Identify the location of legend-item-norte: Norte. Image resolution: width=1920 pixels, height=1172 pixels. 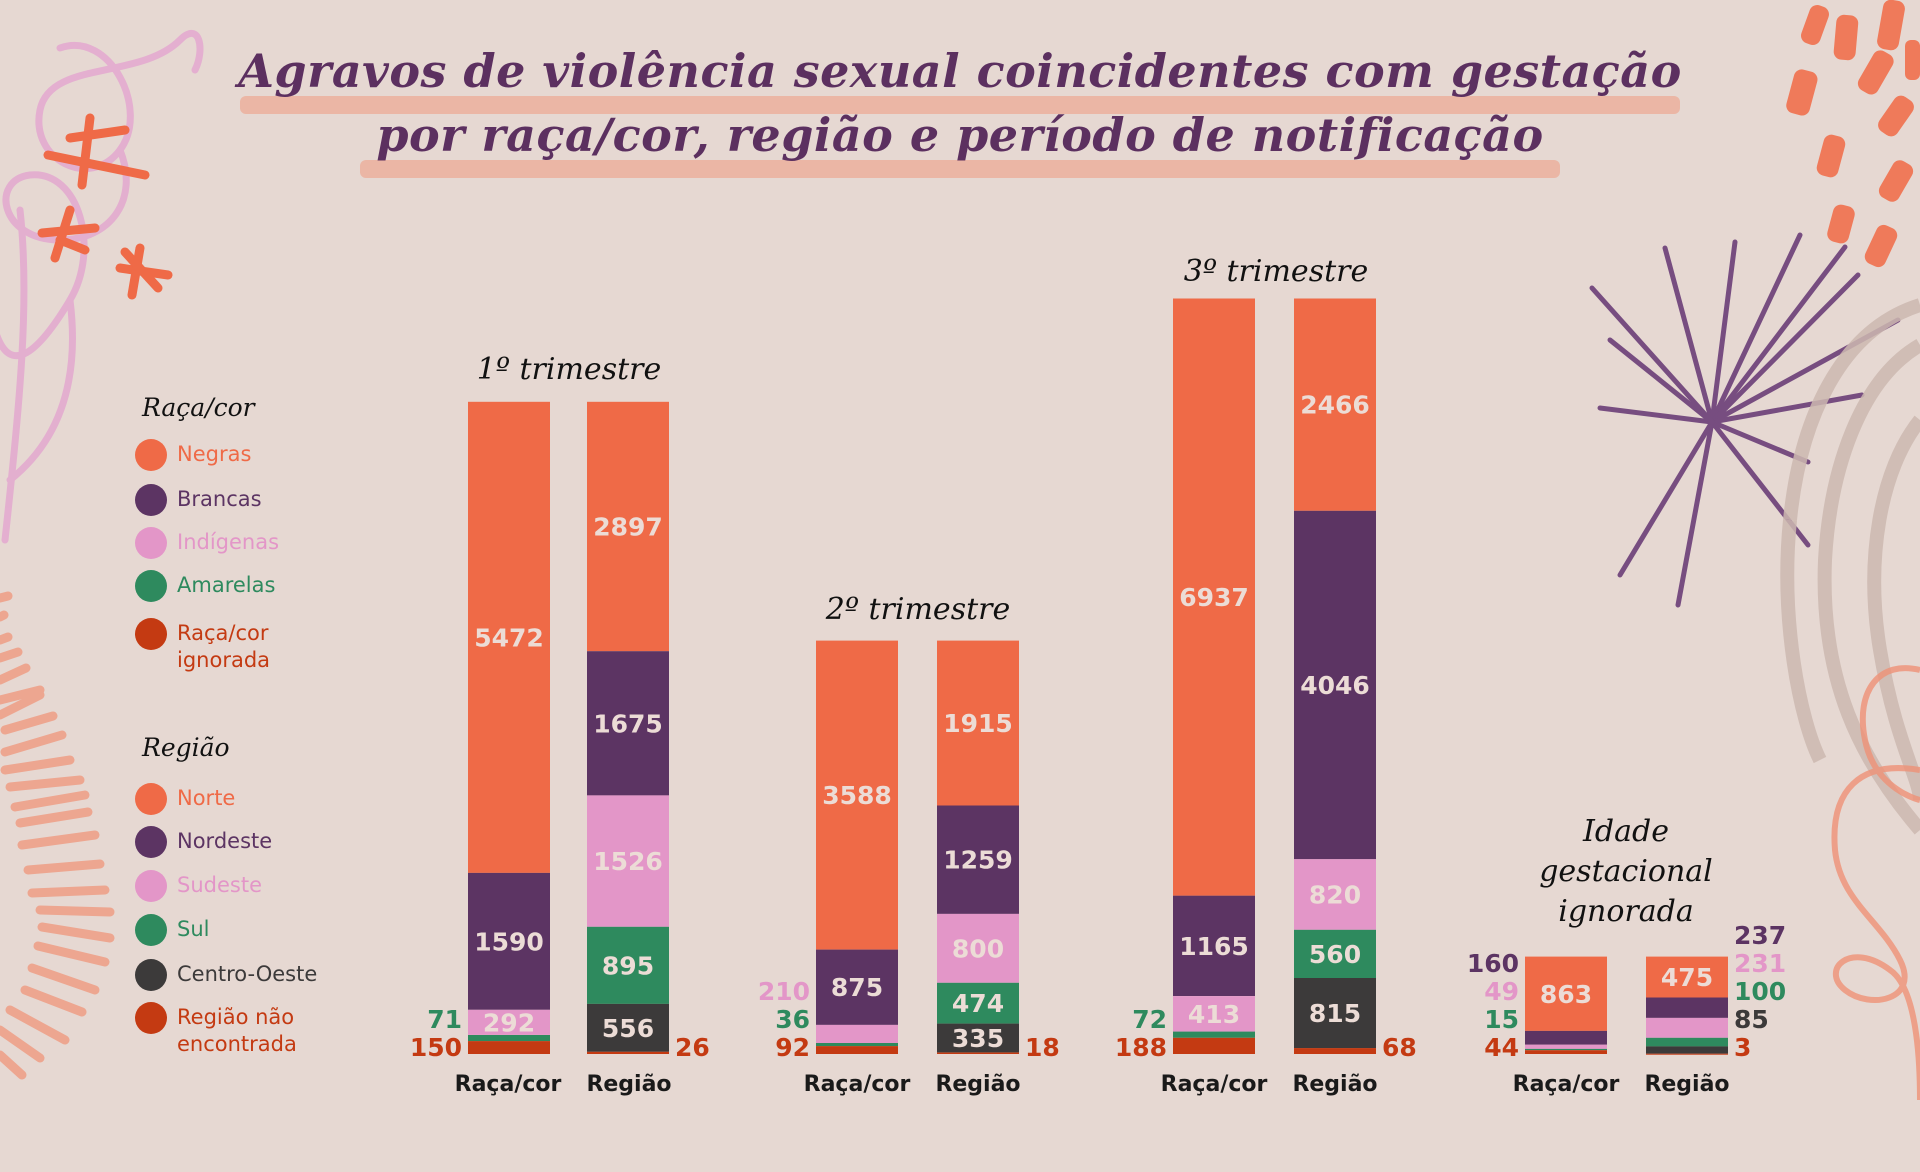
(185, 799).